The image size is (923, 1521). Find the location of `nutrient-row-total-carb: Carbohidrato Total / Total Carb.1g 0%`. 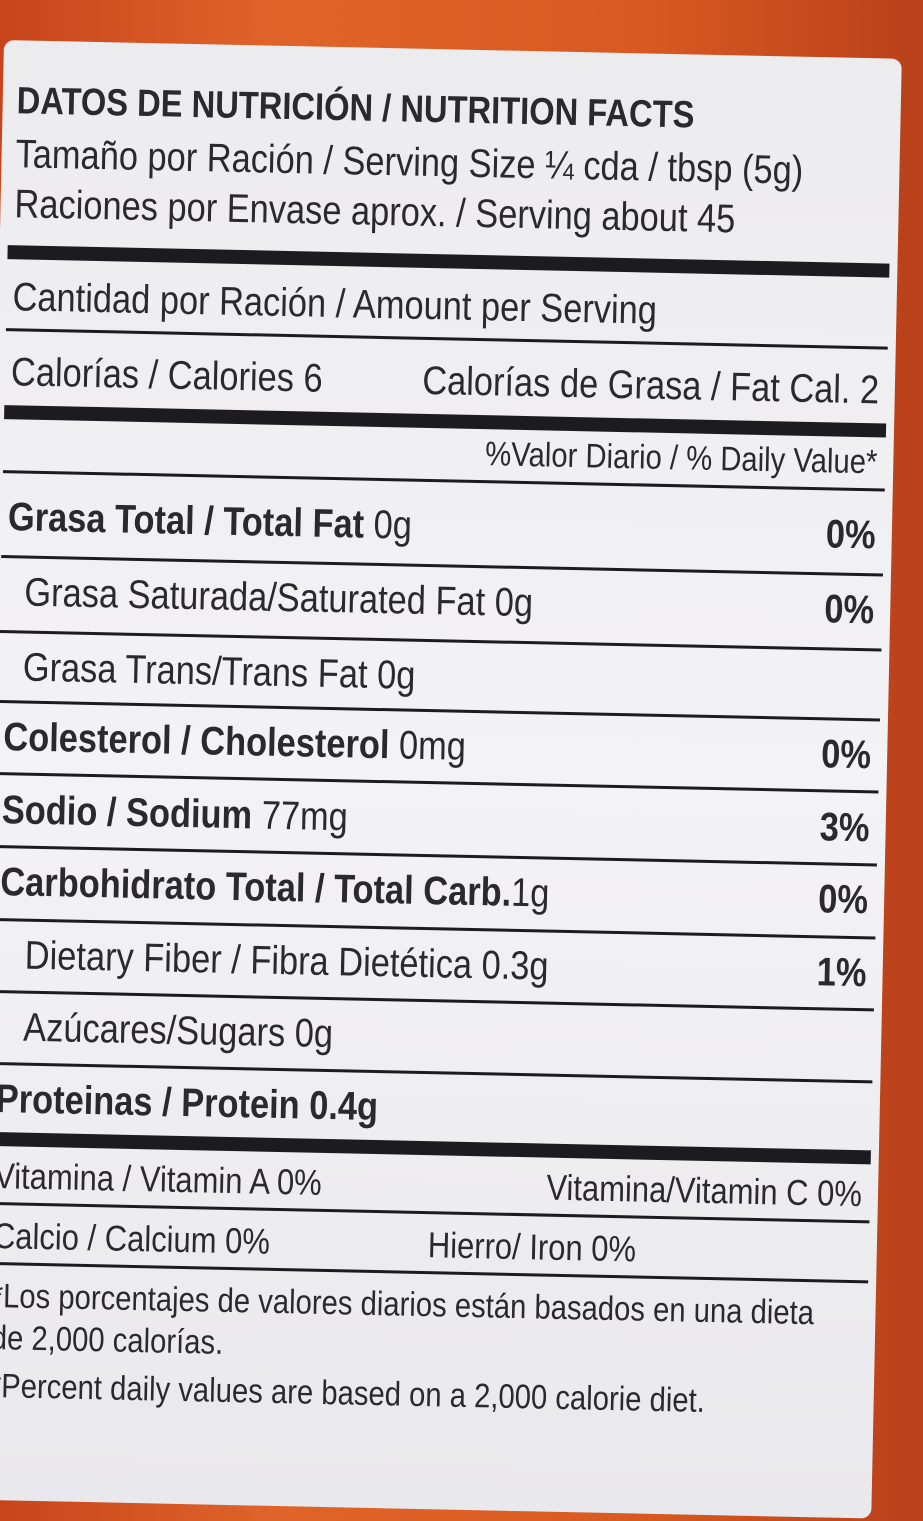

nutrient-row-total-carb: Carbohidrato Total / Total Carb.1g 0% is located at coordinates (434, 891).